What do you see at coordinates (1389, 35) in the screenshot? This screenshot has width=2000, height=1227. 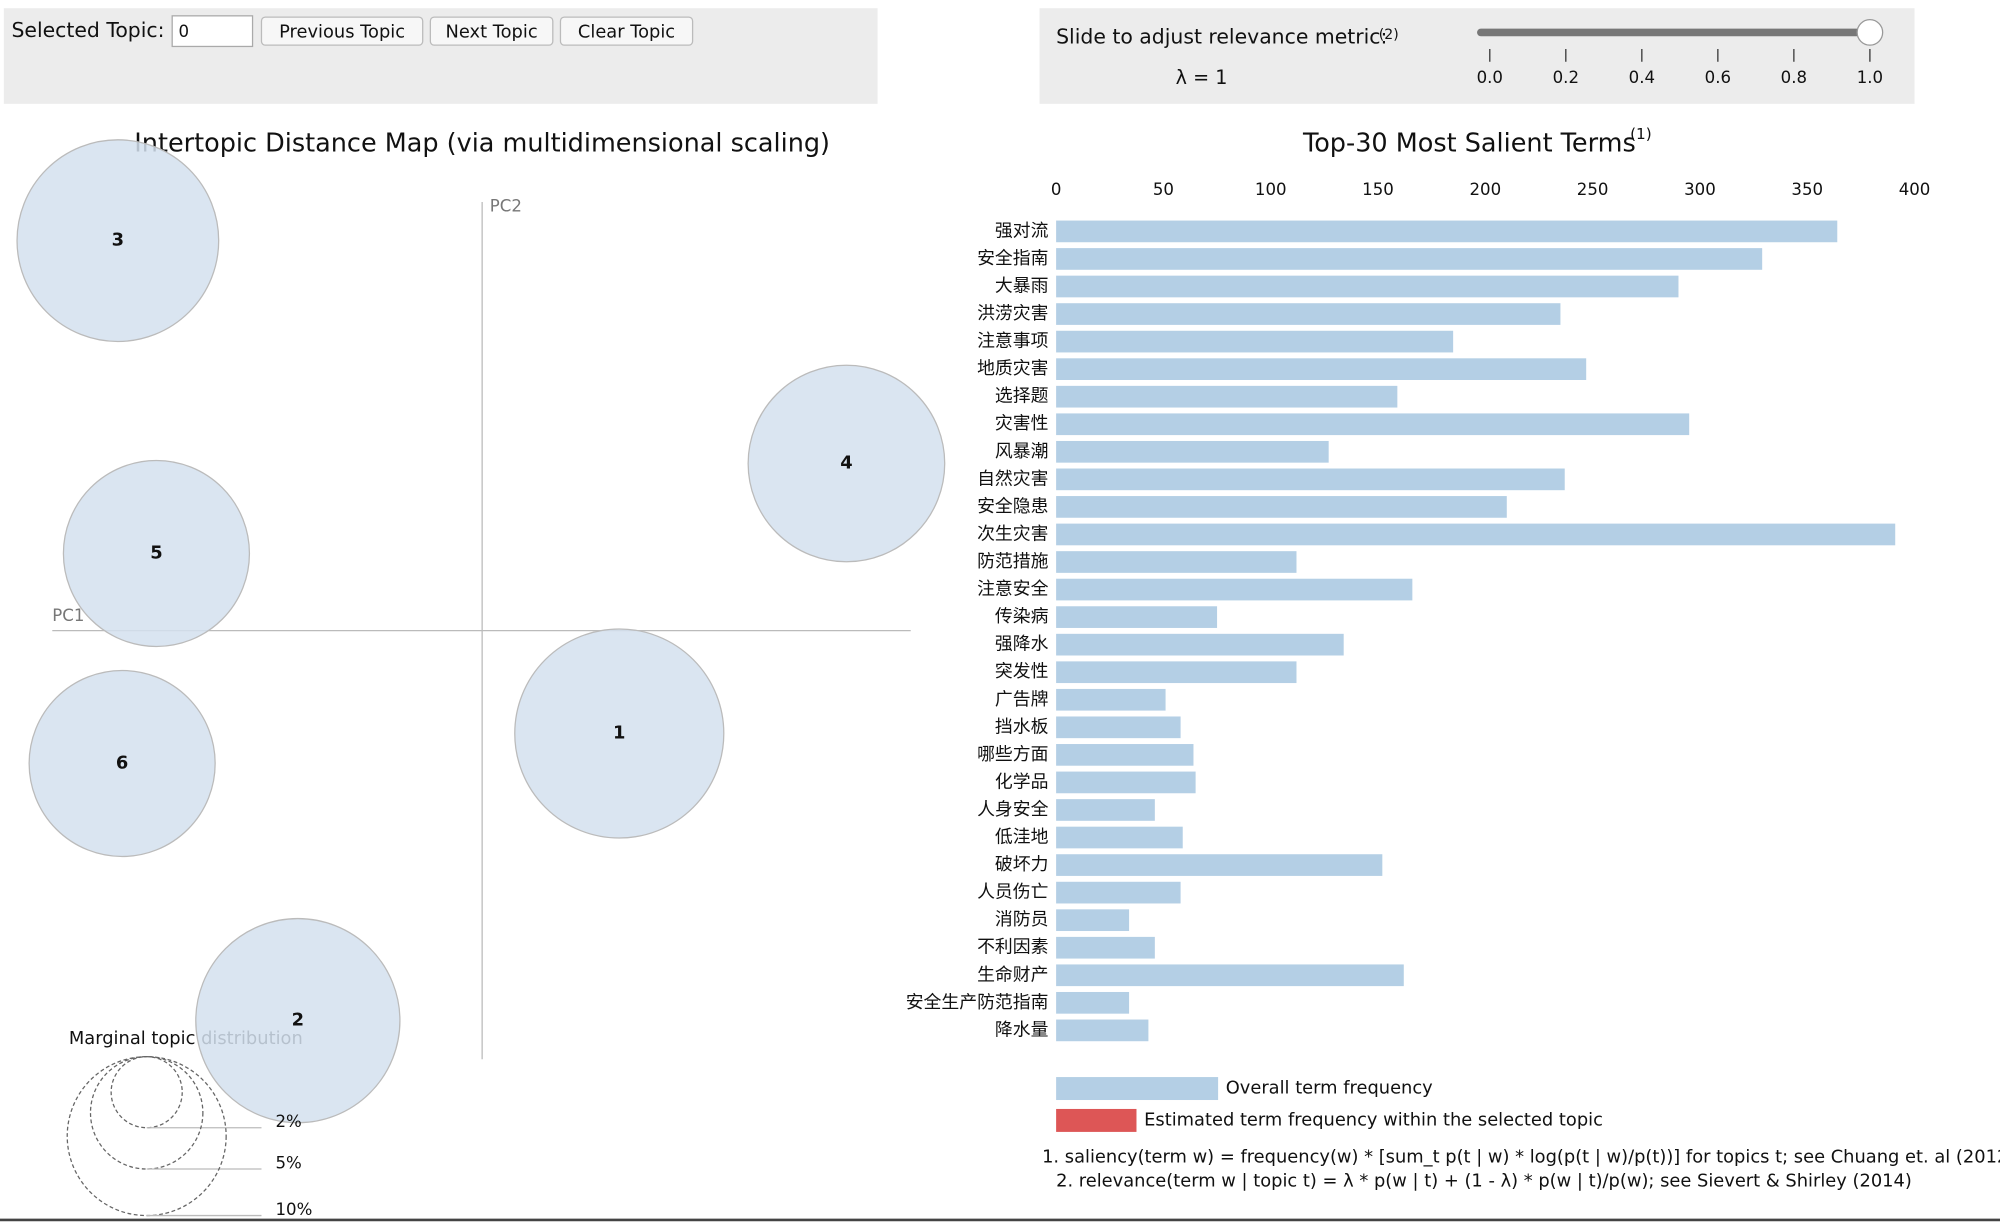 I see `slider-note: (2)` at bounding box center [1389, 35].